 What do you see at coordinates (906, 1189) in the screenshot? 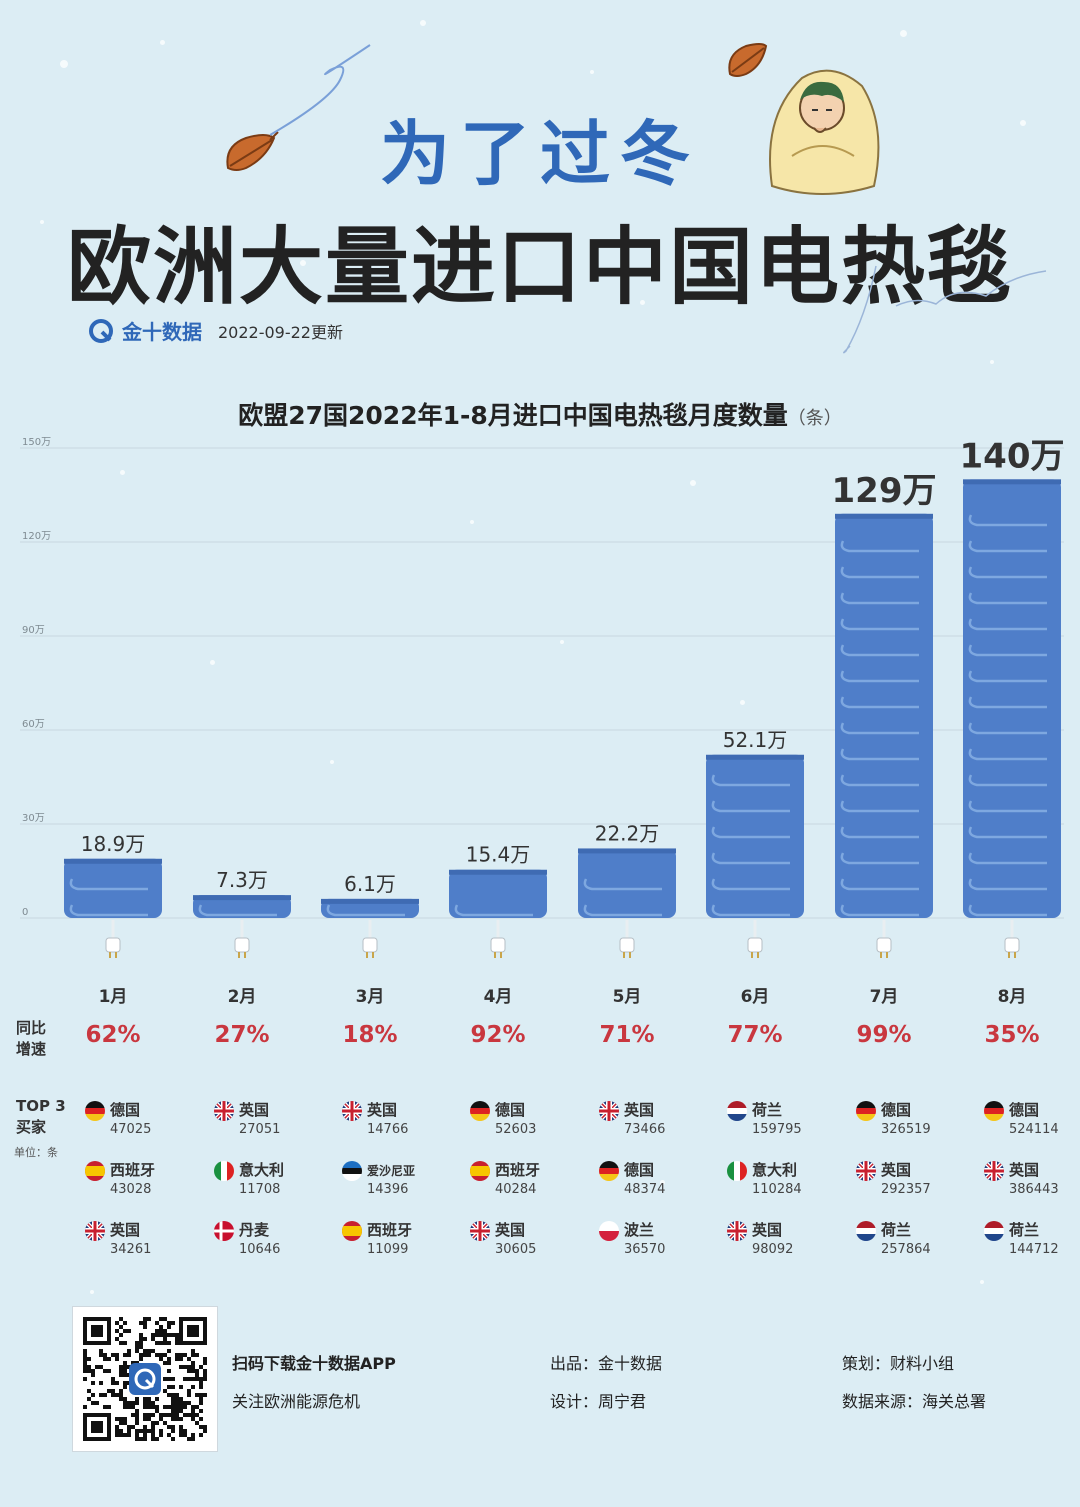
I see `buyer-quantity: 292357` at bounding box center [906, 1189].